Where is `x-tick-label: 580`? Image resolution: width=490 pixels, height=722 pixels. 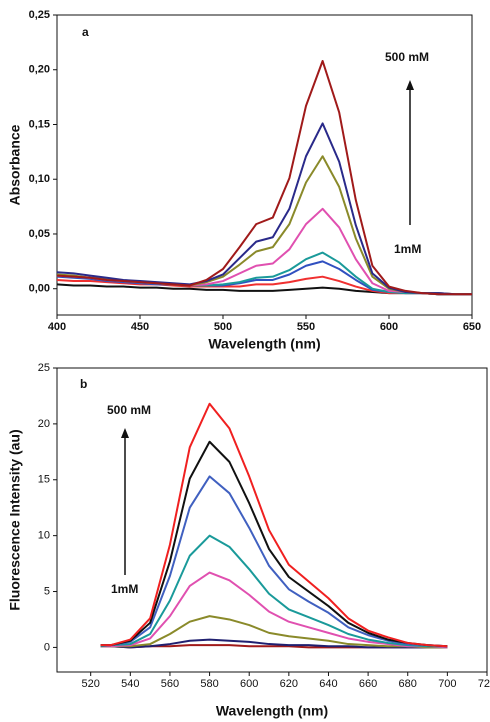
x-tick-label: 580 is located at coordinates (209, 684).